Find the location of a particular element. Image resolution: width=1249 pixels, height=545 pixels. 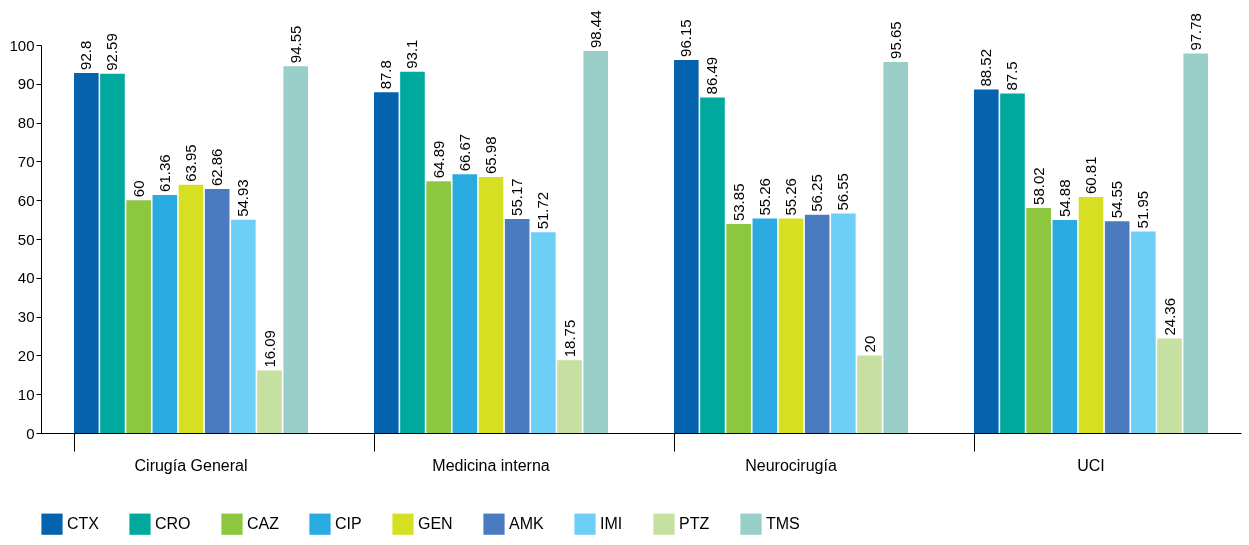

data-label: 54.93 is located at coordinates (243, 198).